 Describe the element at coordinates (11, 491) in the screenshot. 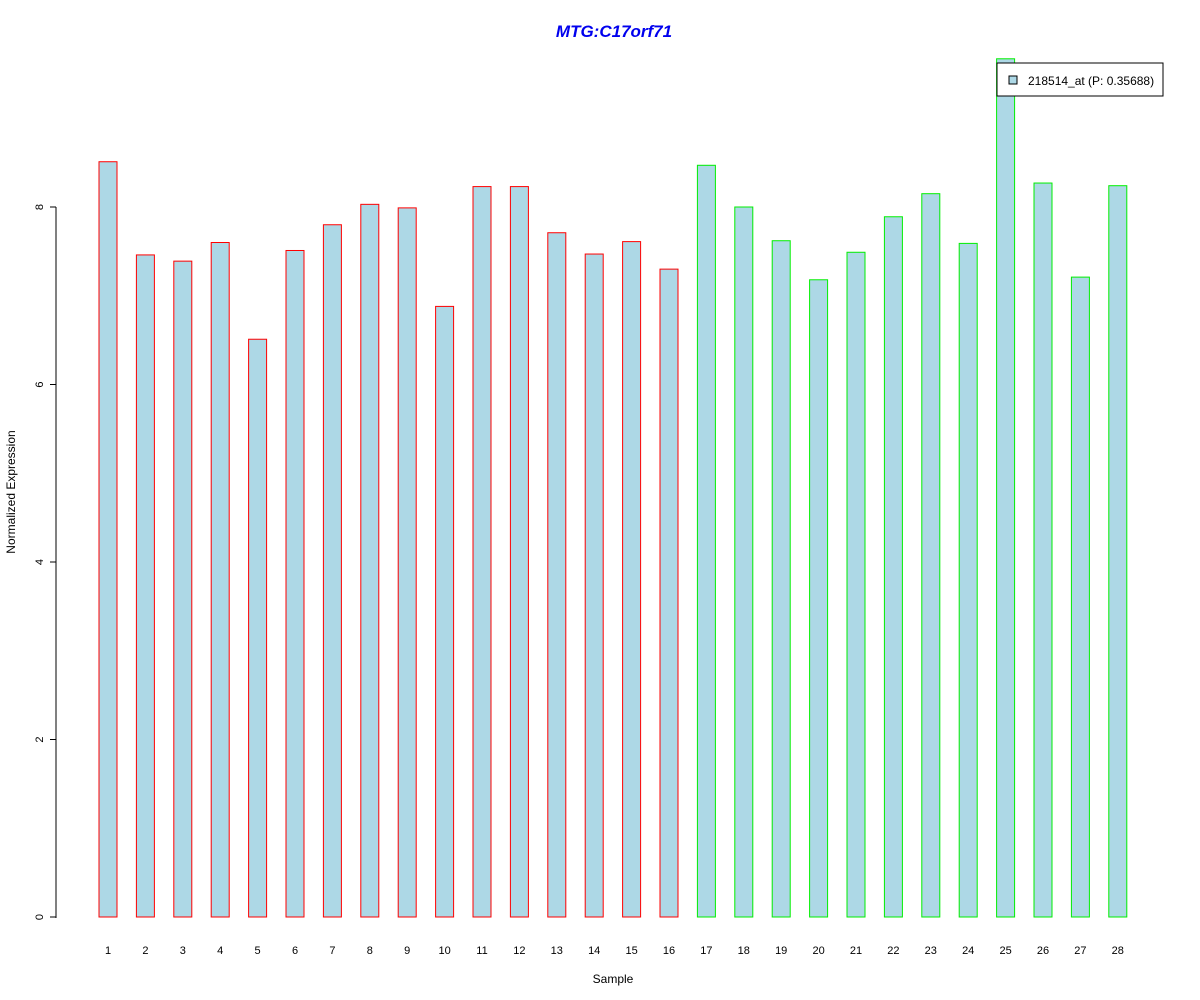

I see `y-axis-title: Normalized Expression` at that location.